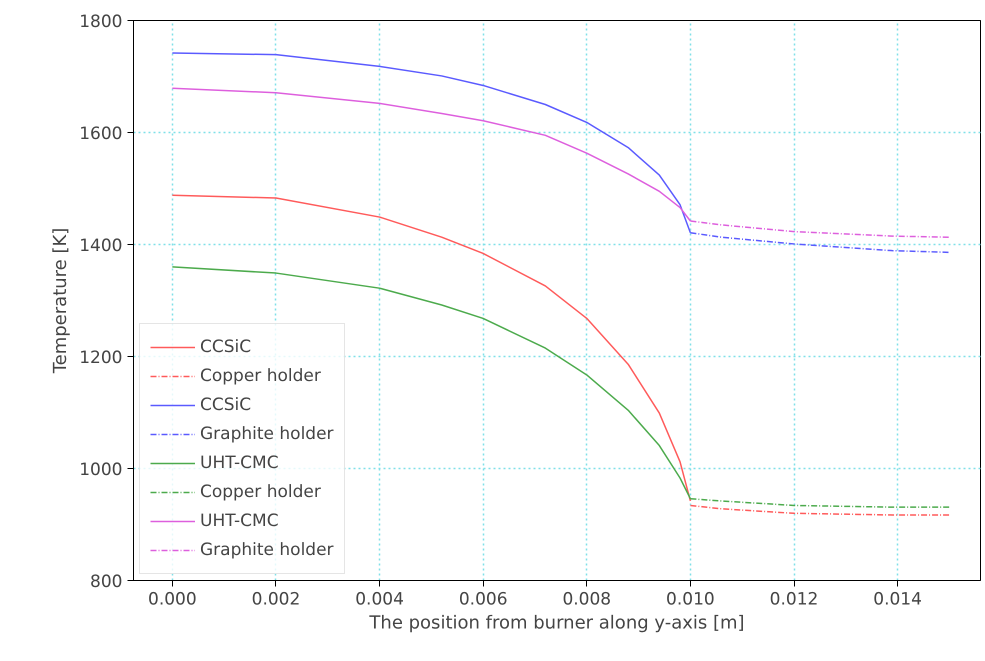  I want to click on y-tick-label: 1600, so click(100, 134).